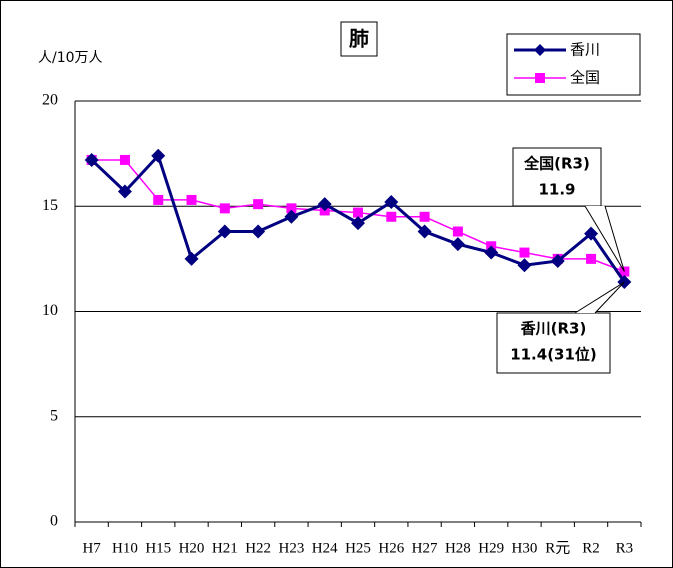 The image size is (673, 568). What do you see at coordinates (50, 205) in the screenshot?
I see `y-tick-label: 15` at bounding box center [50, 205].